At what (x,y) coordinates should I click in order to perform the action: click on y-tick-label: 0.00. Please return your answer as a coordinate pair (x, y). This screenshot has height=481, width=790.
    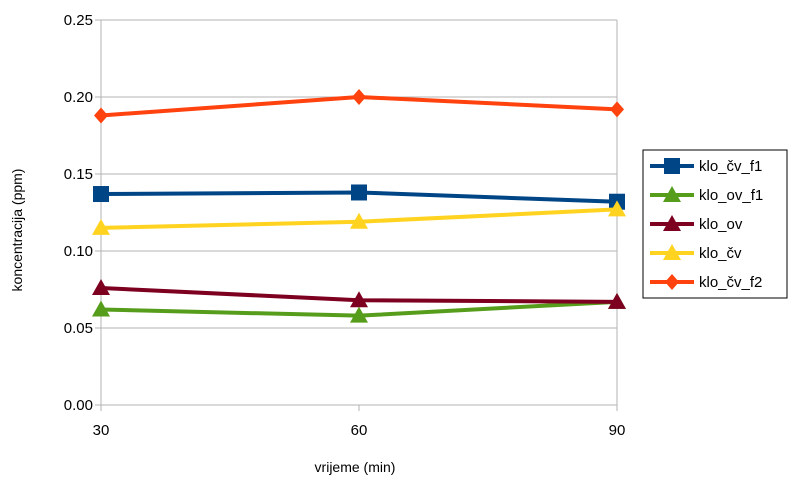
    Looking at the image, I should click on (78, 405).